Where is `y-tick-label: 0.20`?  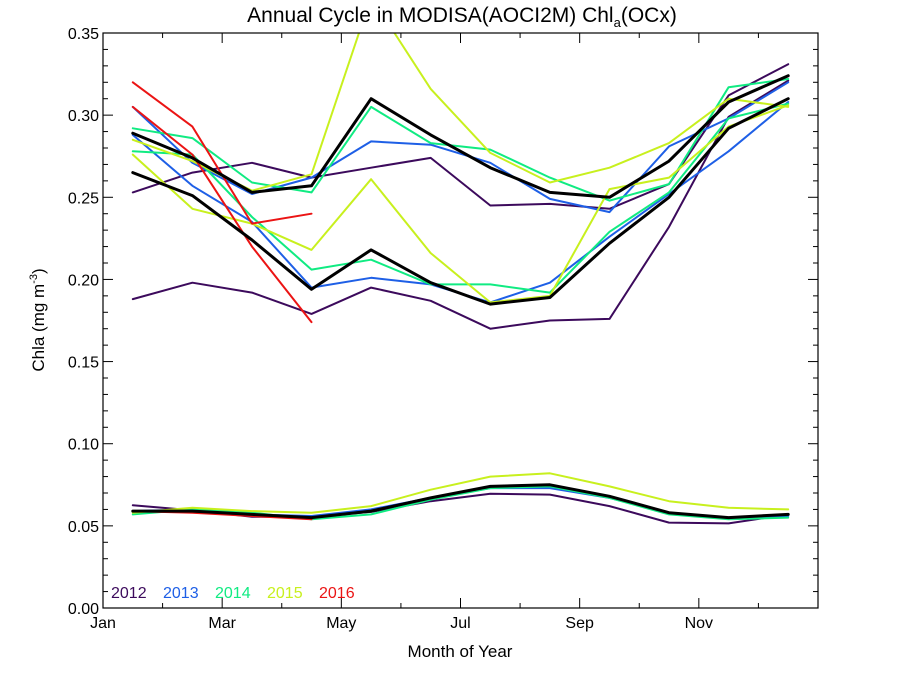 y-tick-label: 0.20 is located at coordinates (83, 280).